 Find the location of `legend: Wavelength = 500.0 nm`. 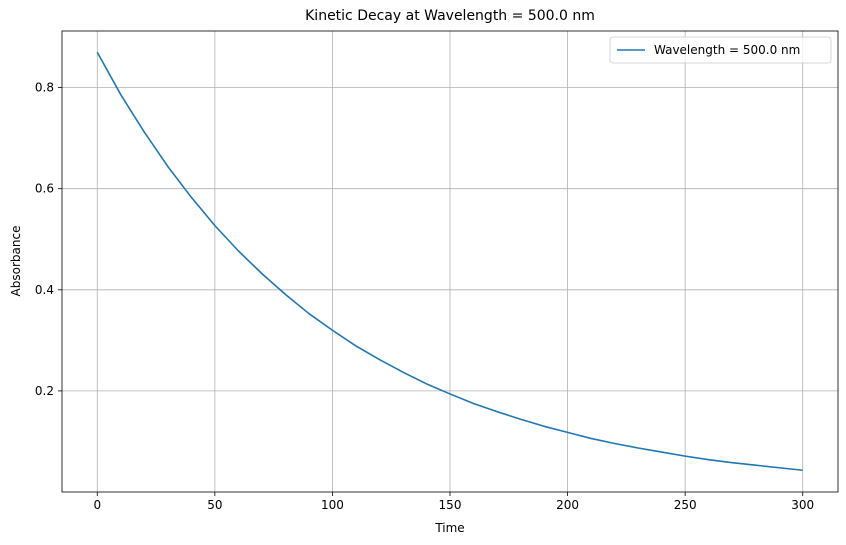

legend: Wavelength = 500.0 nm is located at coordinates (720, 50).